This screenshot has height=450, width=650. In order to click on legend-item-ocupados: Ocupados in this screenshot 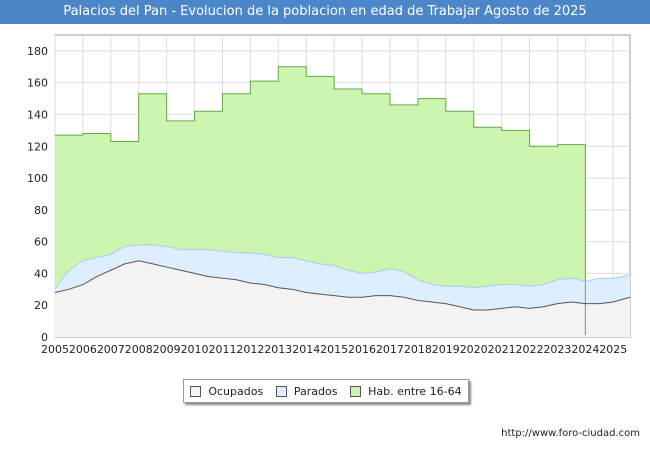, I will do `click(226, 391)`.